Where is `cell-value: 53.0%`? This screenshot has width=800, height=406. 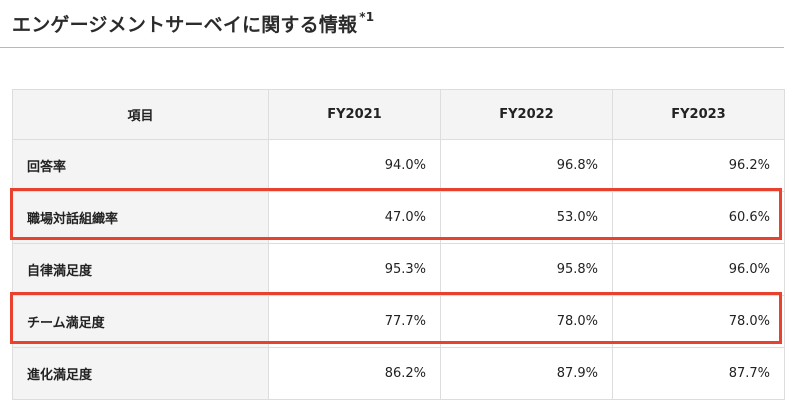 cell-value: 53.0% is located at coordinates (526, 217).